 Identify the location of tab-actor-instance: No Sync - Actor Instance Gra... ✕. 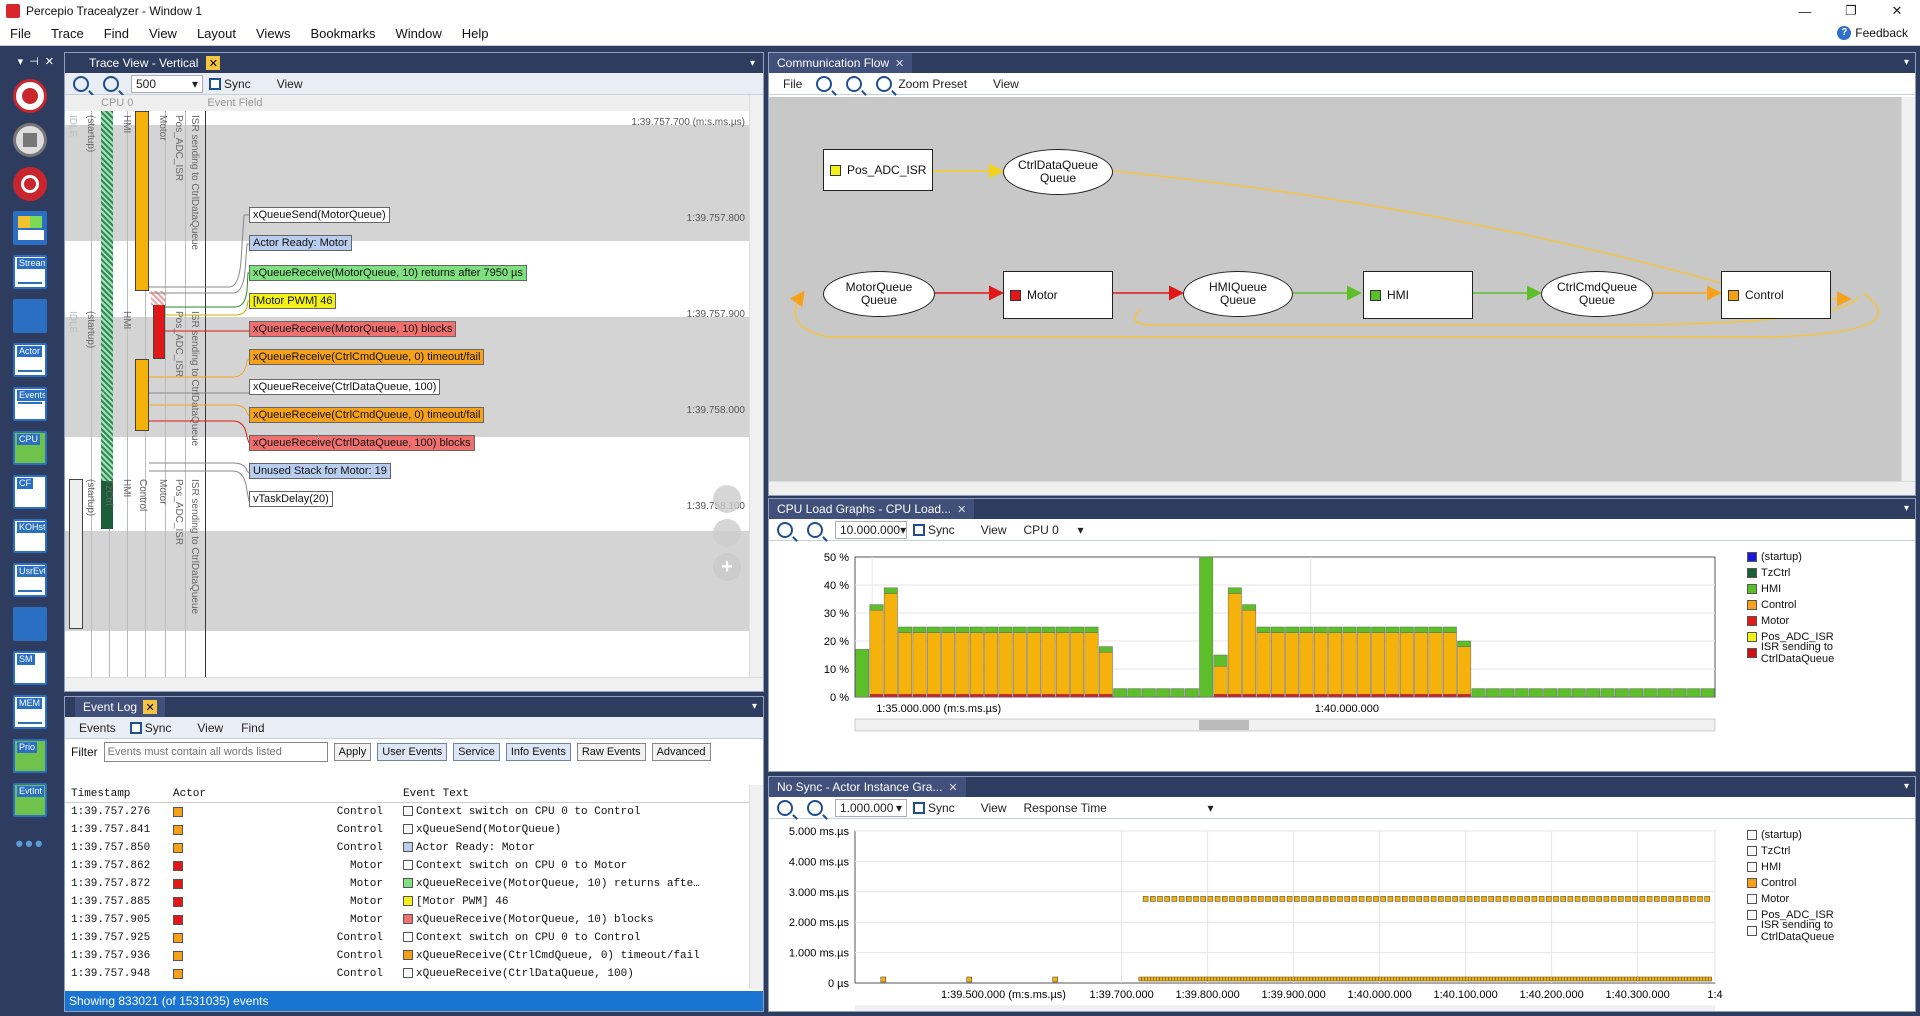
(867, 787).